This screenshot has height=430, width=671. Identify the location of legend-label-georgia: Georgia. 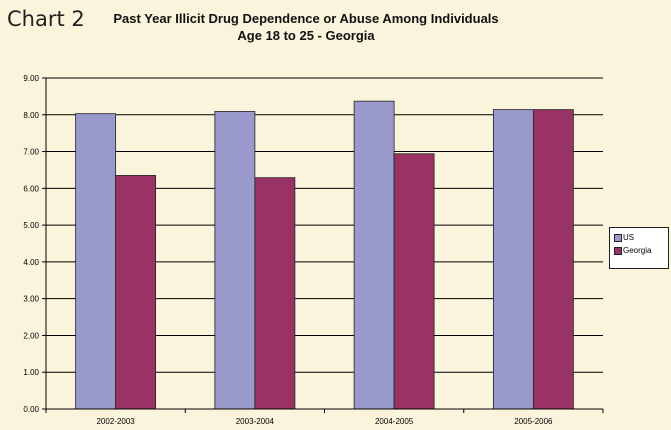
(637, 250).